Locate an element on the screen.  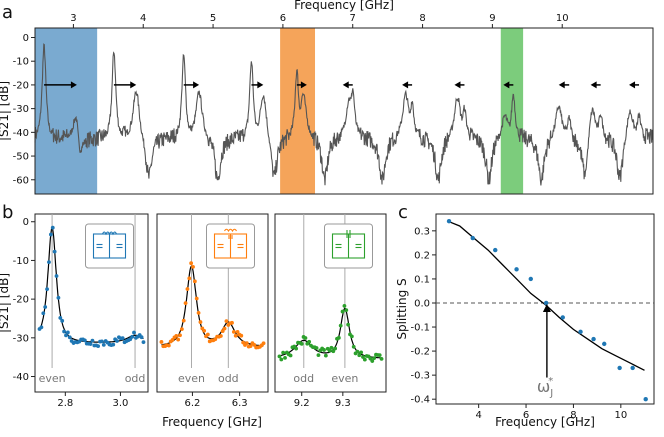
panel-b3-frame is located at coordinates (330, 303).